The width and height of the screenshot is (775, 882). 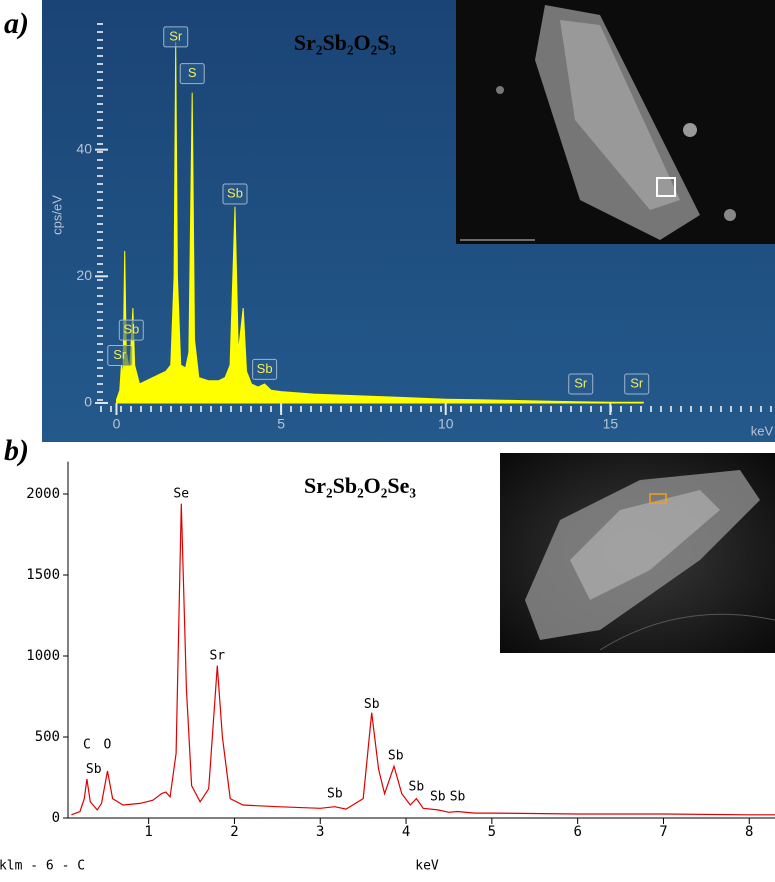 I want to click on x-tick-label: 10, so click(x=446, y=424).